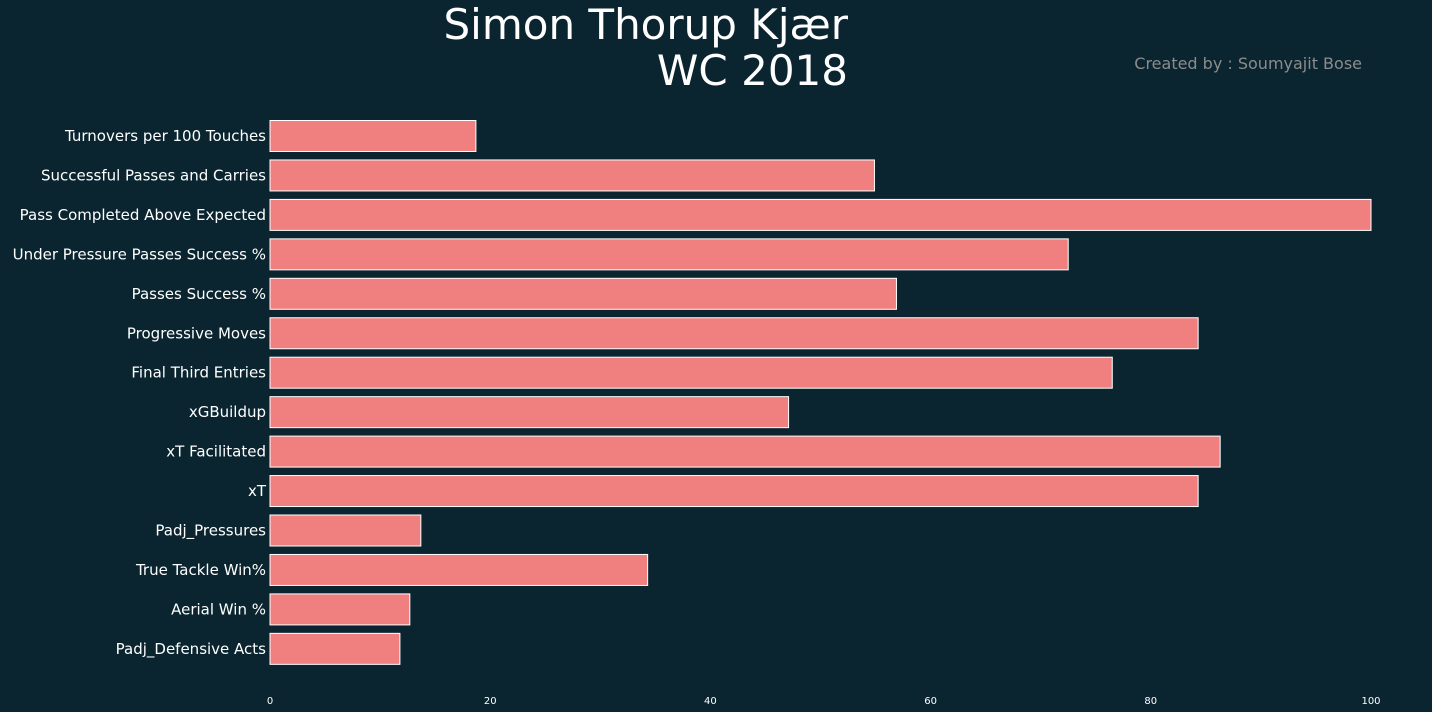 This screenshot has width=1432, height=712. What do you see at coordinates (1370, 701) in the screenshot?
I see `x-tick-label: 100` at bounding box center [1370, 701].